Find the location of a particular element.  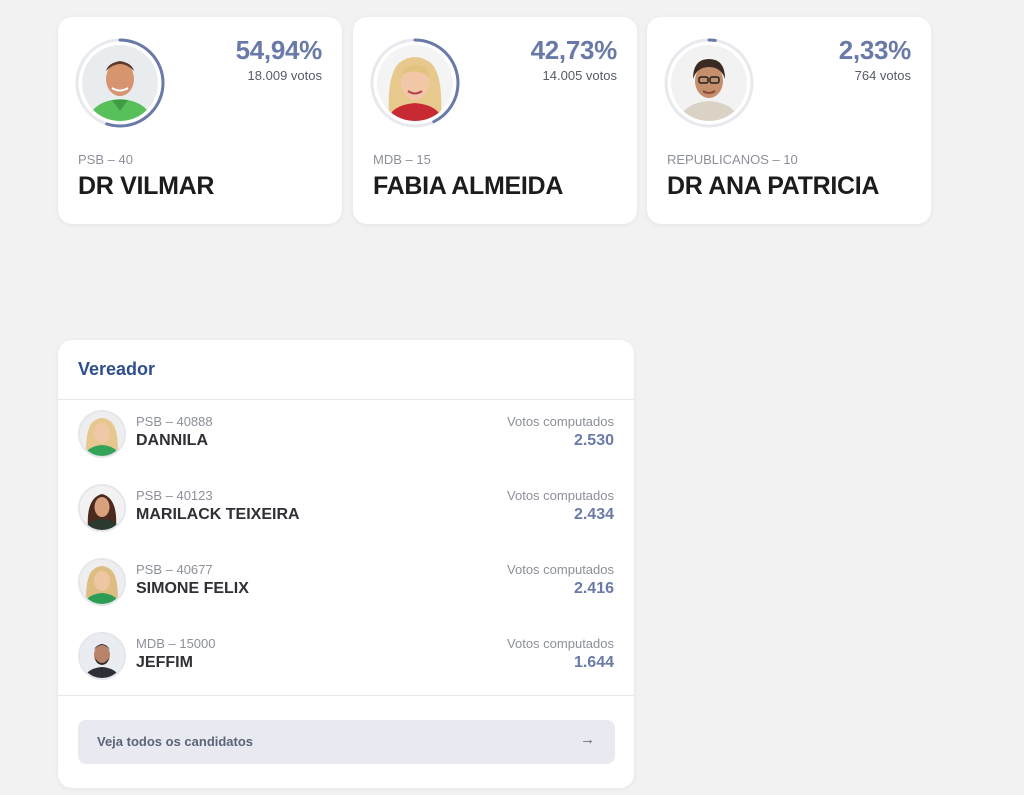

vote-count: 2.434 is located at coordinates (593, 514).